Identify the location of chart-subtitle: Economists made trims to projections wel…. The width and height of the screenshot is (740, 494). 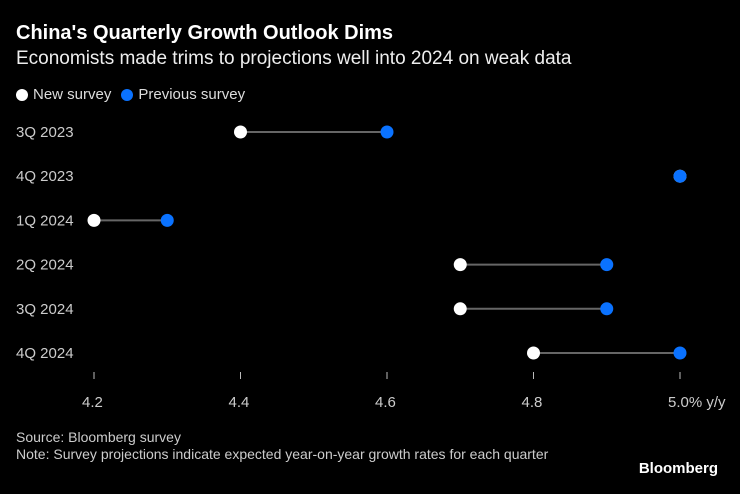
(294, 58).